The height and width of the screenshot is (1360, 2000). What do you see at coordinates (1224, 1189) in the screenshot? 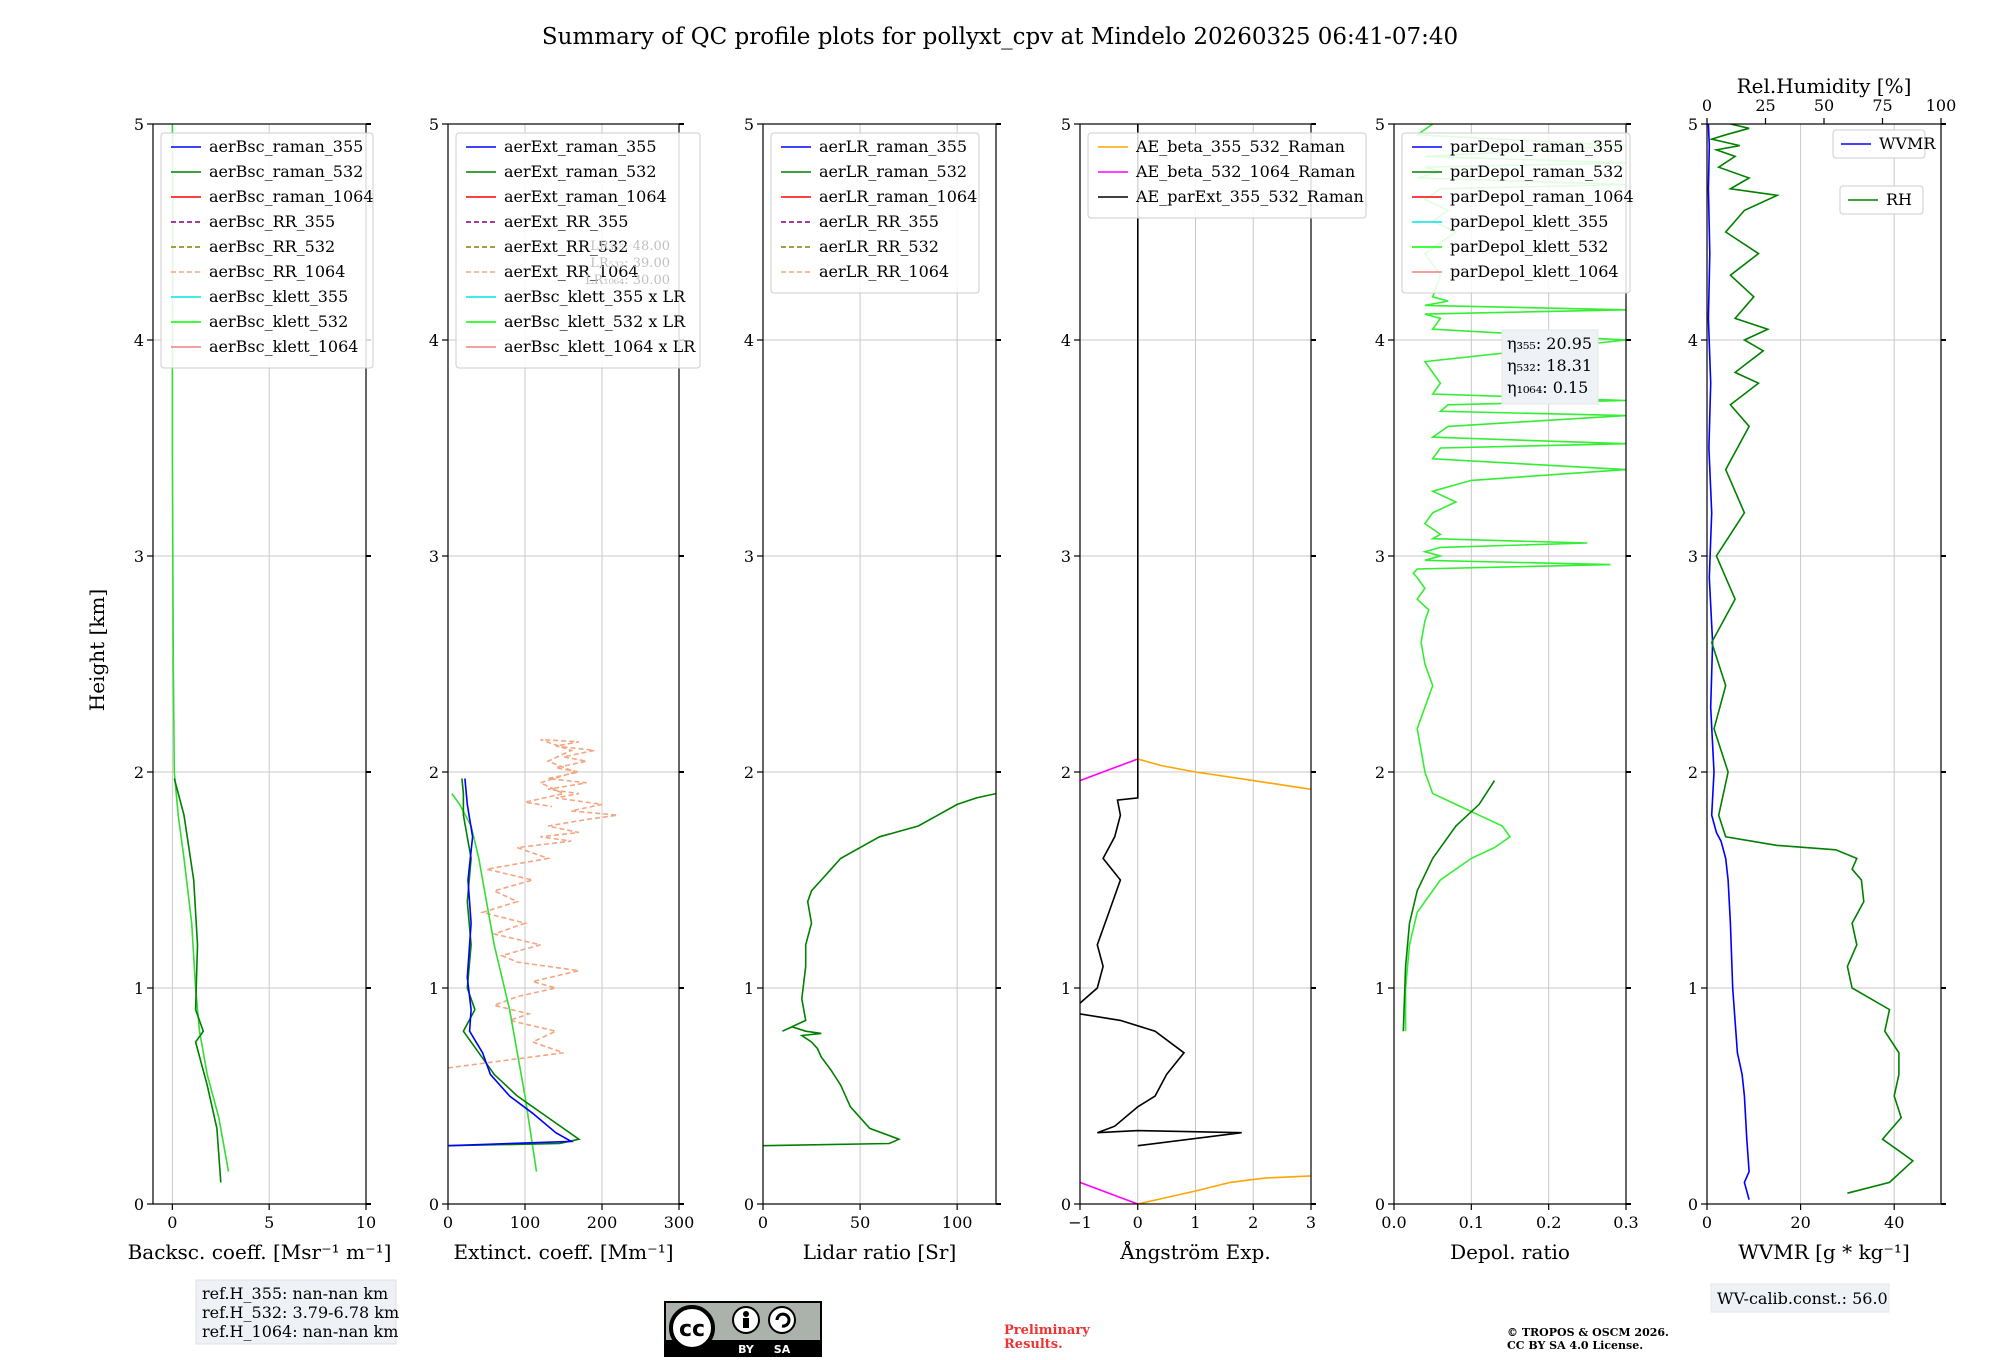
I see `series-line-ae-beta-355-532-raman` at bounding box center [1224, 1189].